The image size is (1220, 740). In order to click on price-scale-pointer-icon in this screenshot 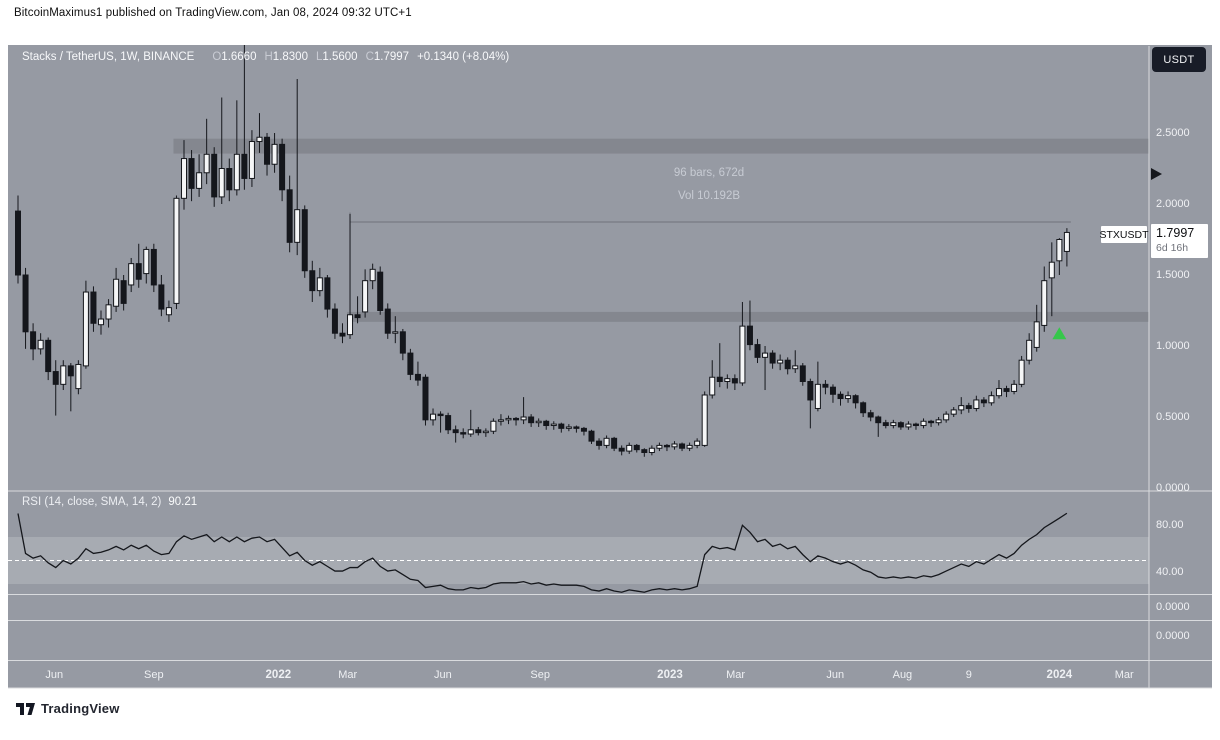, I will do `click(1156, 174)`.